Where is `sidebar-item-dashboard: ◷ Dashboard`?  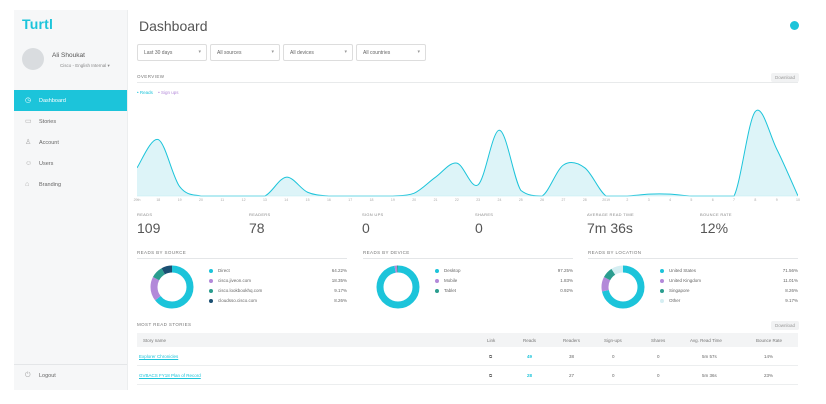 sidebar-item-dashboard: ◷ Dashboard is located at coordinates (70, 100).